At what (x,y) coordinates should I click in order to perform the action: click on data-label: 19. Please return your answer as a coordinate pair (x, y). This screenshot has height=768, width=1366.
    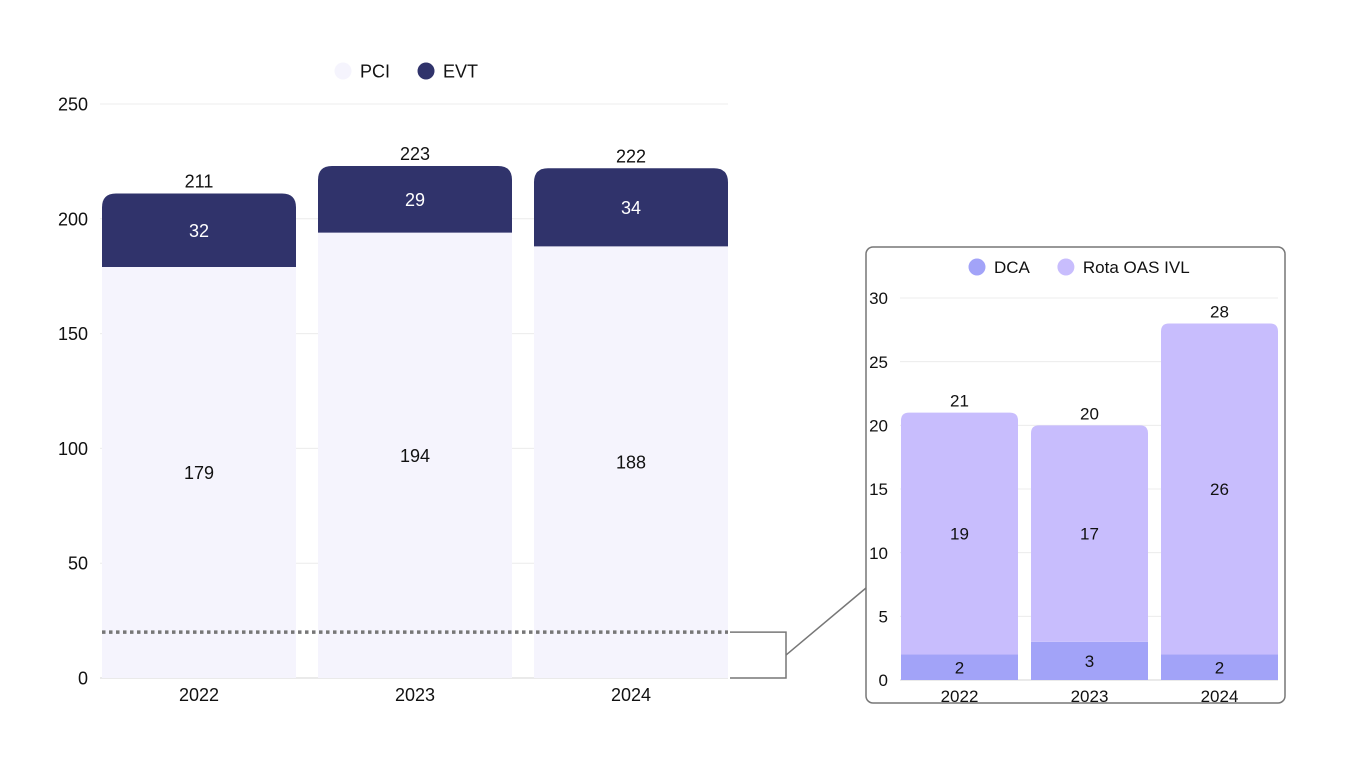
    Looking at the image, I should click on (959, 534).